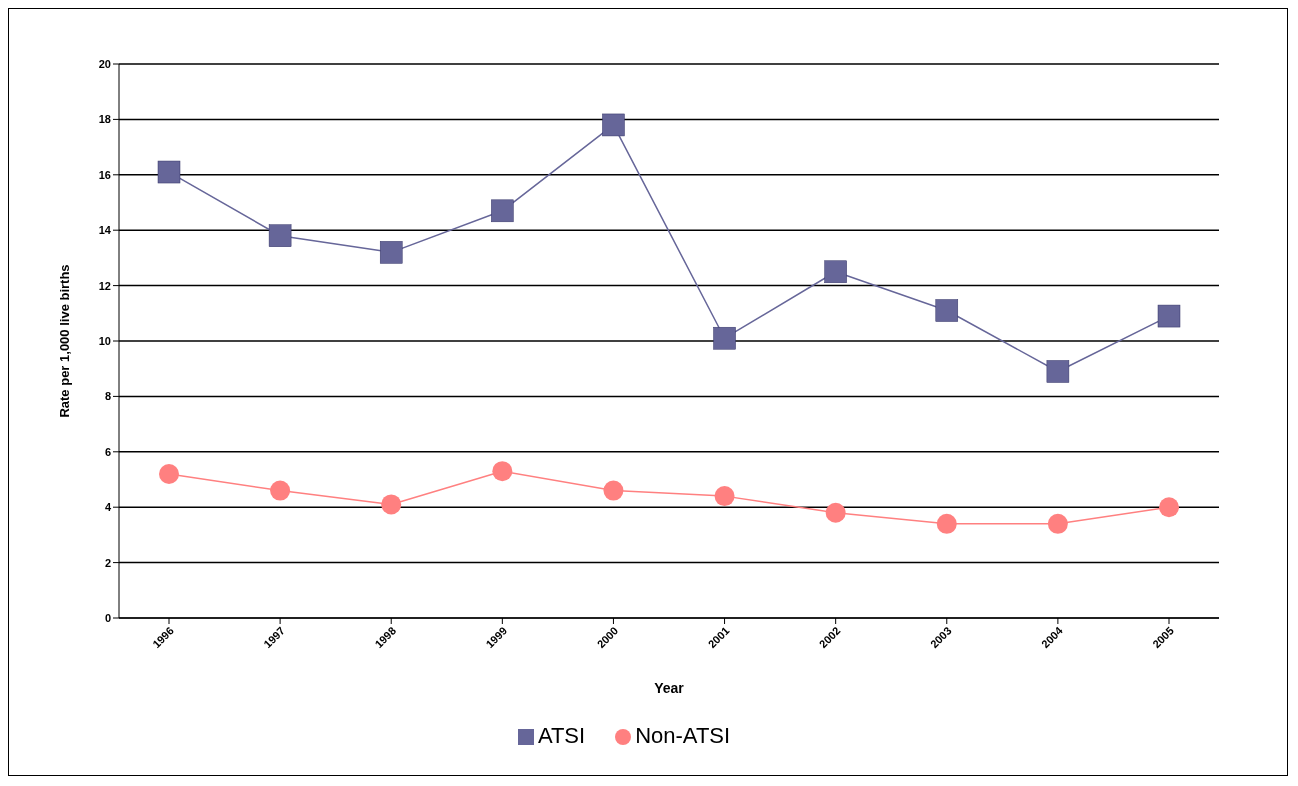 The width and height of the screenshot is (1298, 786). Describe the element at coordinates (108, 507) in the screenshot. I see `y-tick-label: 4` at that location.